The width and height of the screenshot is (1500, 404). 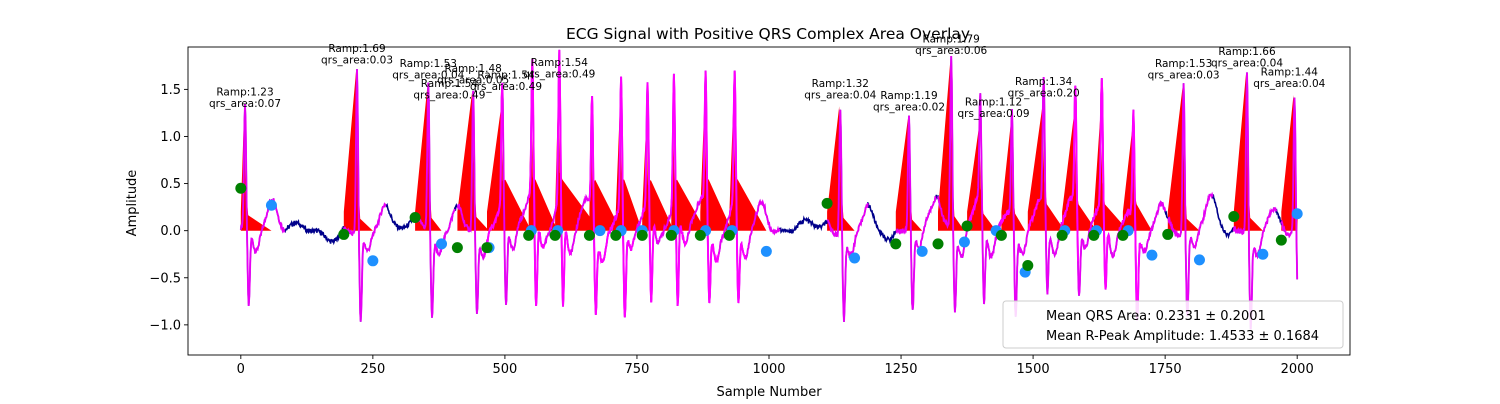 What do you see at coordinates (1044, 82) in the screenshot?
I see `peak-annotation-18-0: Ramp:1.34` at bounding box center [1044, 82].